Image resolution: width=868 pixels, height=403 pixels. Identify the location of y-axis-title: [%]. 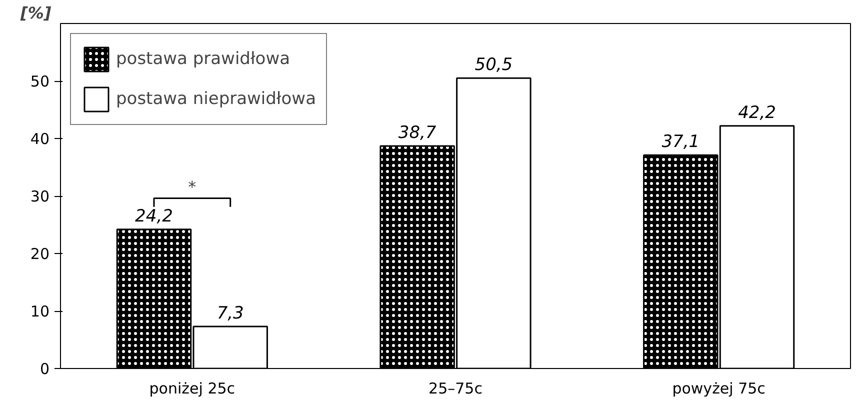
(36, 13).